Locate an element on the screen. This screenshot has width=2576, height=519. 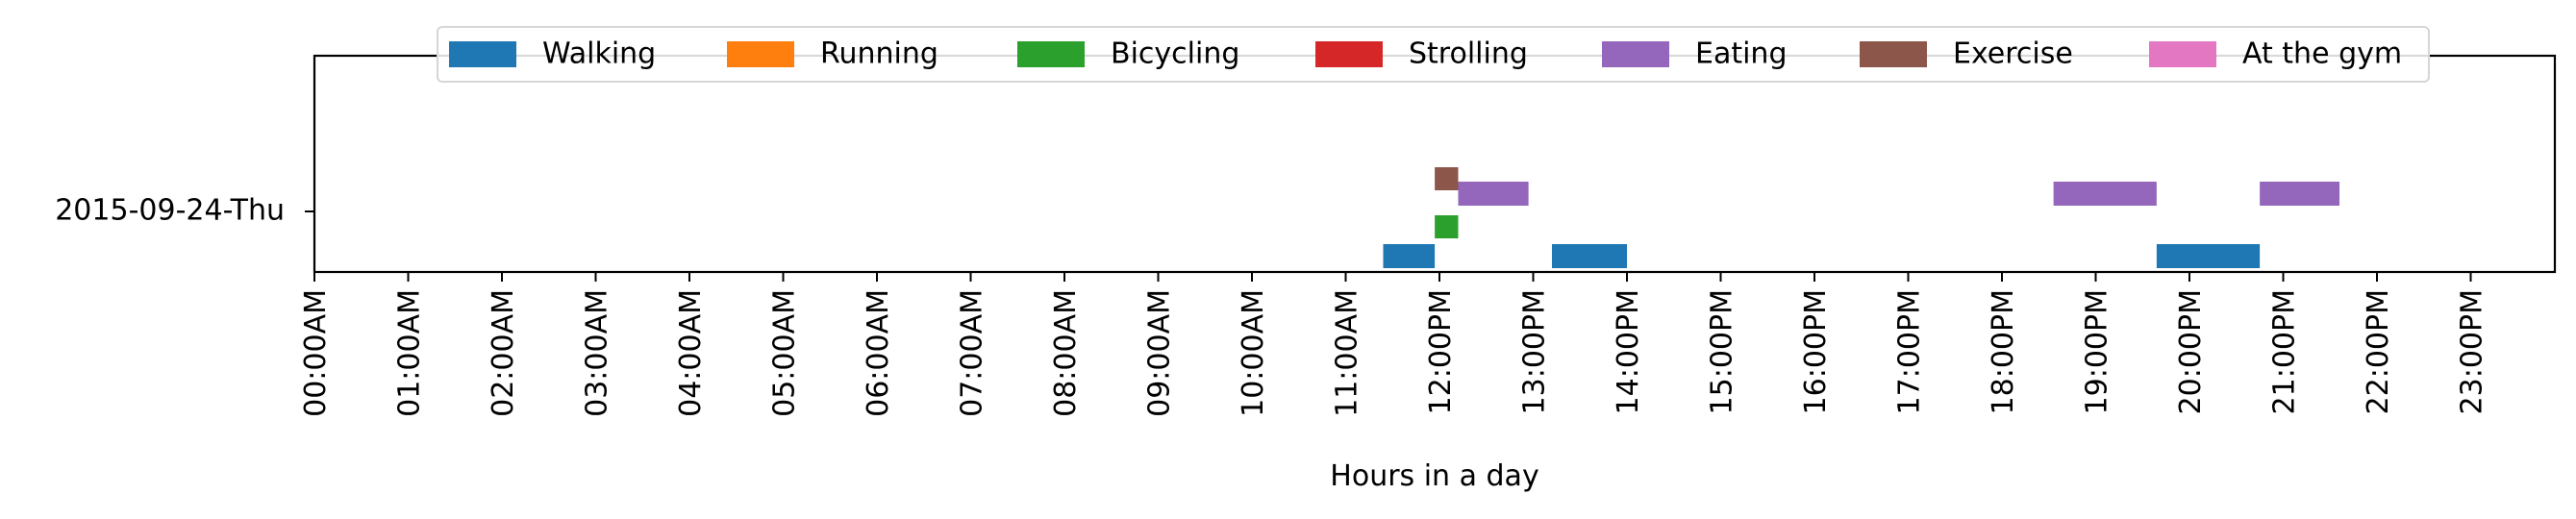
x-tick-label: 09:00AM is located at coordinates (1160, 353).